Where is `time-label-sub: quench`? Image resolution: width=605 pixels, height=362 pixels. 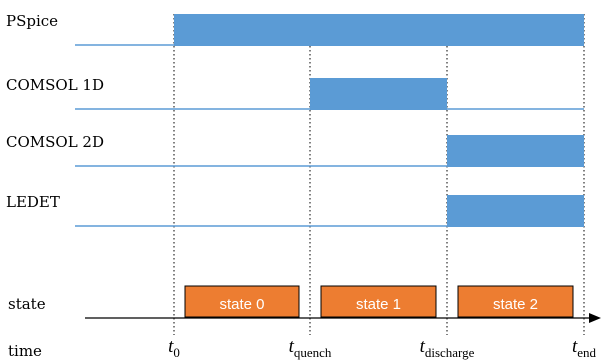 time-label-sub: quench is located at coordinates (313, 352).